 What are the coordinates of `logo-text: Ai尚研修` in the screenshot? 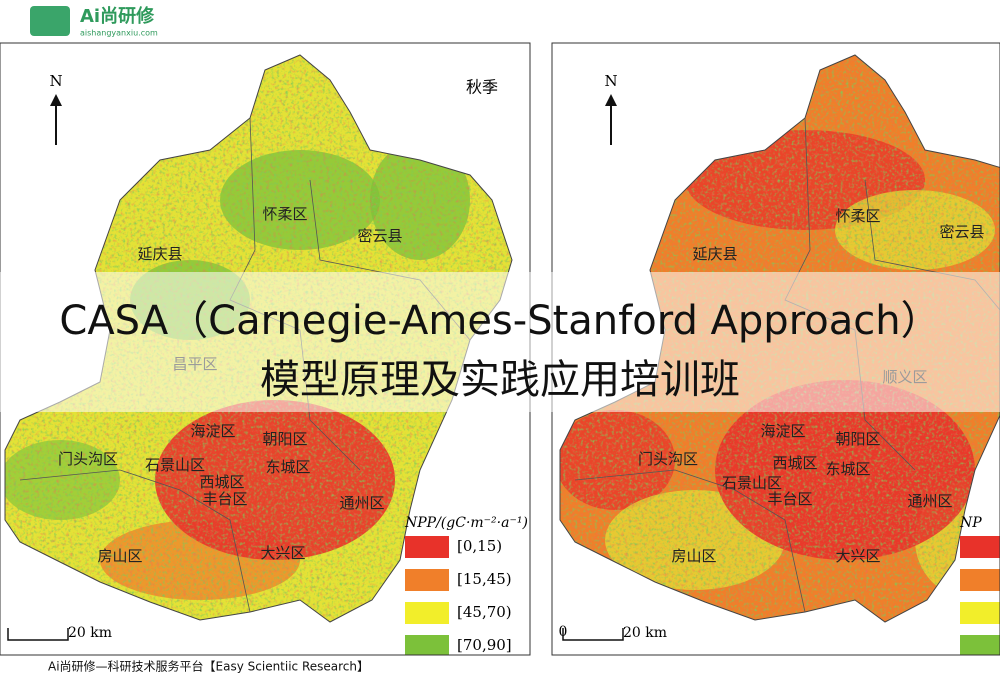 It's located at (117, 16).